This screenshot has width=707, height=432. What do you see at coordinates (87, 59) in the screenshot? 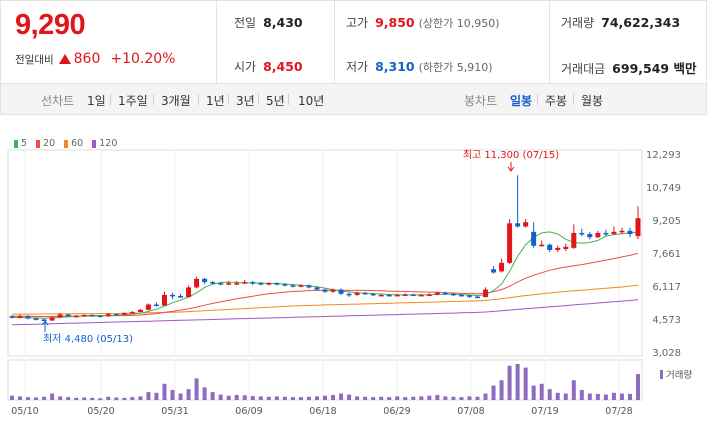
I see `change-value: 860` at bounding box center [87, 59].